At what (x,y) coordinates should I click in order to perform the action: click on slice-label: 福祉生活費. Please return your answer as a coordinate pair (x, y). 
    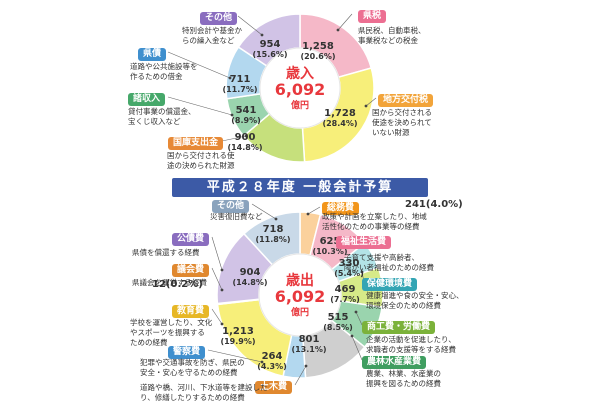
    Looking at the image, I should click on (364, 242).